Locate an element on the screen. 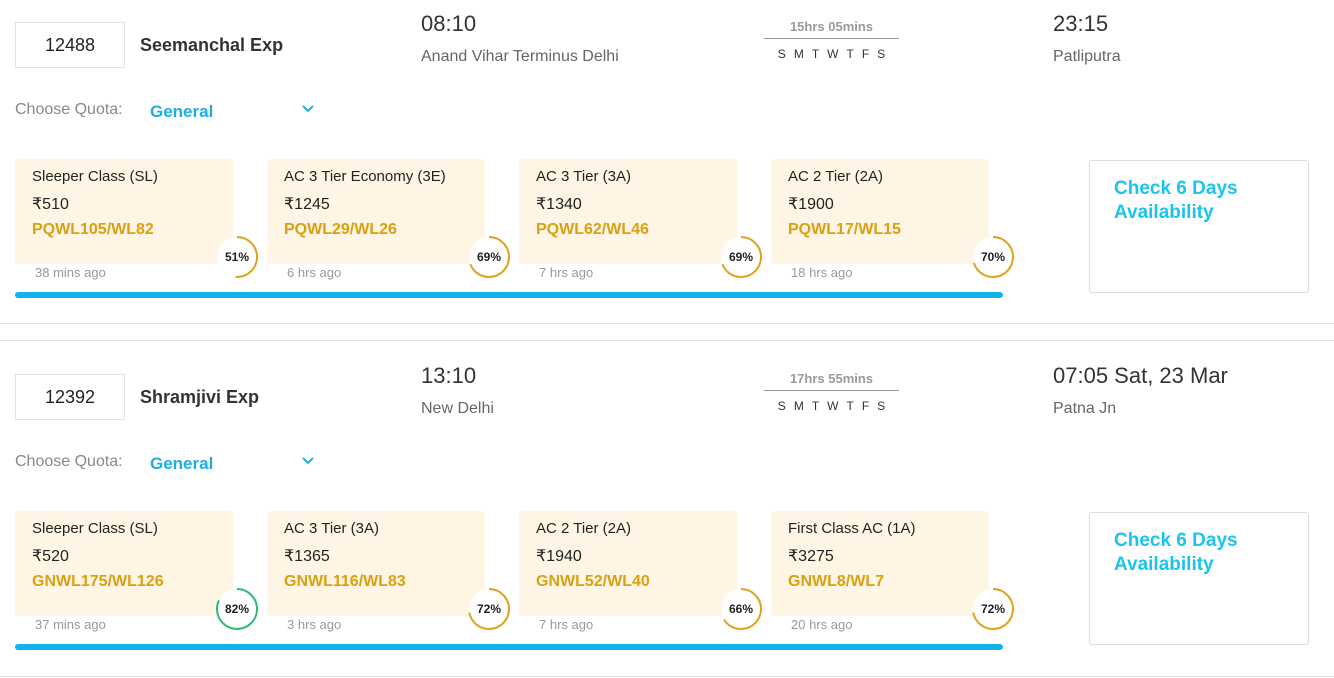  class-card: AC 2 Tier (2A) ₹1900 PQWL17/WL15 is located at coordinates (880, 211).